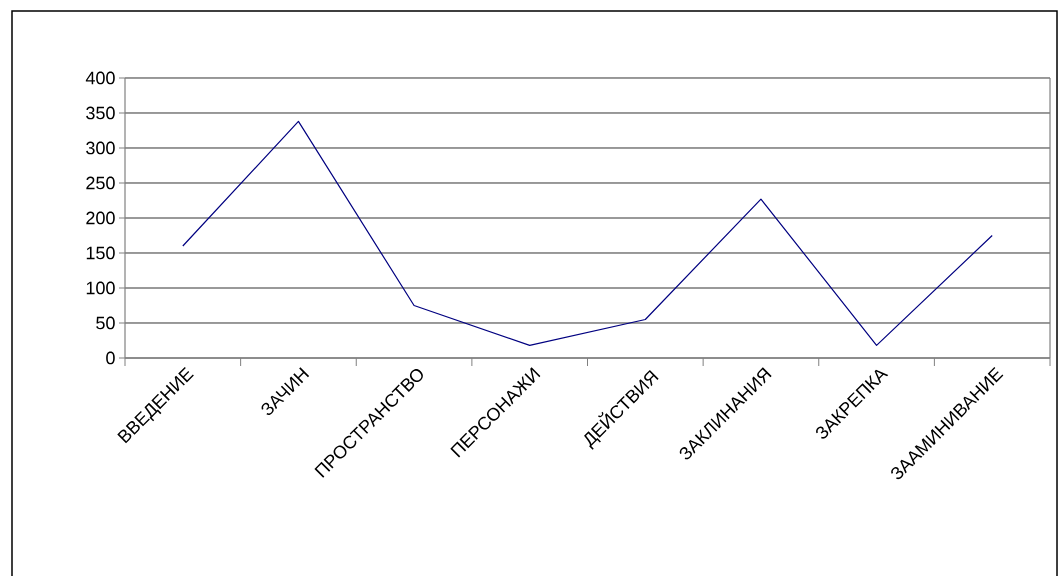 Image resolution: width=1058 pixels, height=576 pixels. Describe the element at coordinates (100, 148) in the screenshot. I see `y-tick-label: 300` at that location.